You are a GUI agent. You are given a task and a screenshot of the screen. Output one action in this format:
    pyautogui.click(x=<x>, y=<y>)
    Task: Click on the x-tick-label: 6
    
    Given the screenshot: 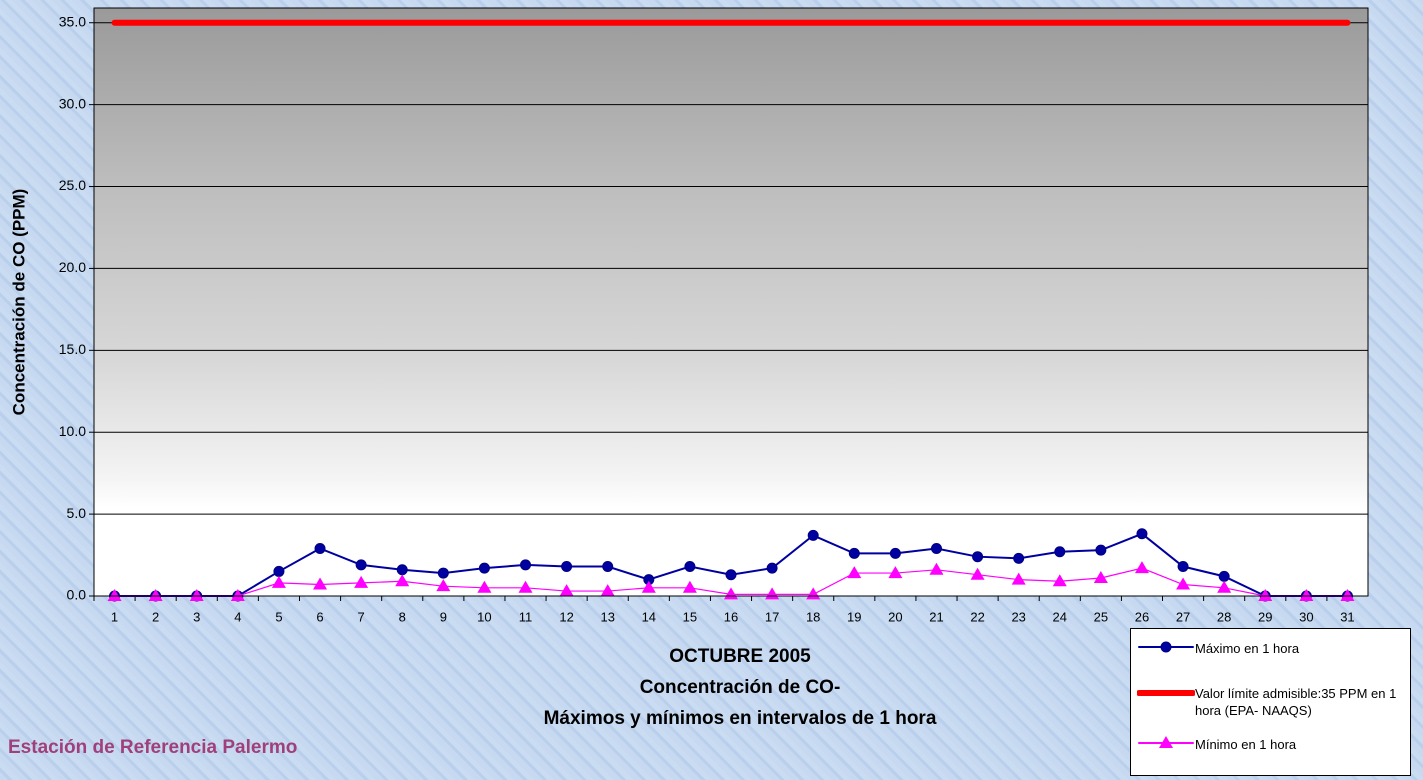 What is the action you would take?
    pyautogui.click(x=319, y=616)
    